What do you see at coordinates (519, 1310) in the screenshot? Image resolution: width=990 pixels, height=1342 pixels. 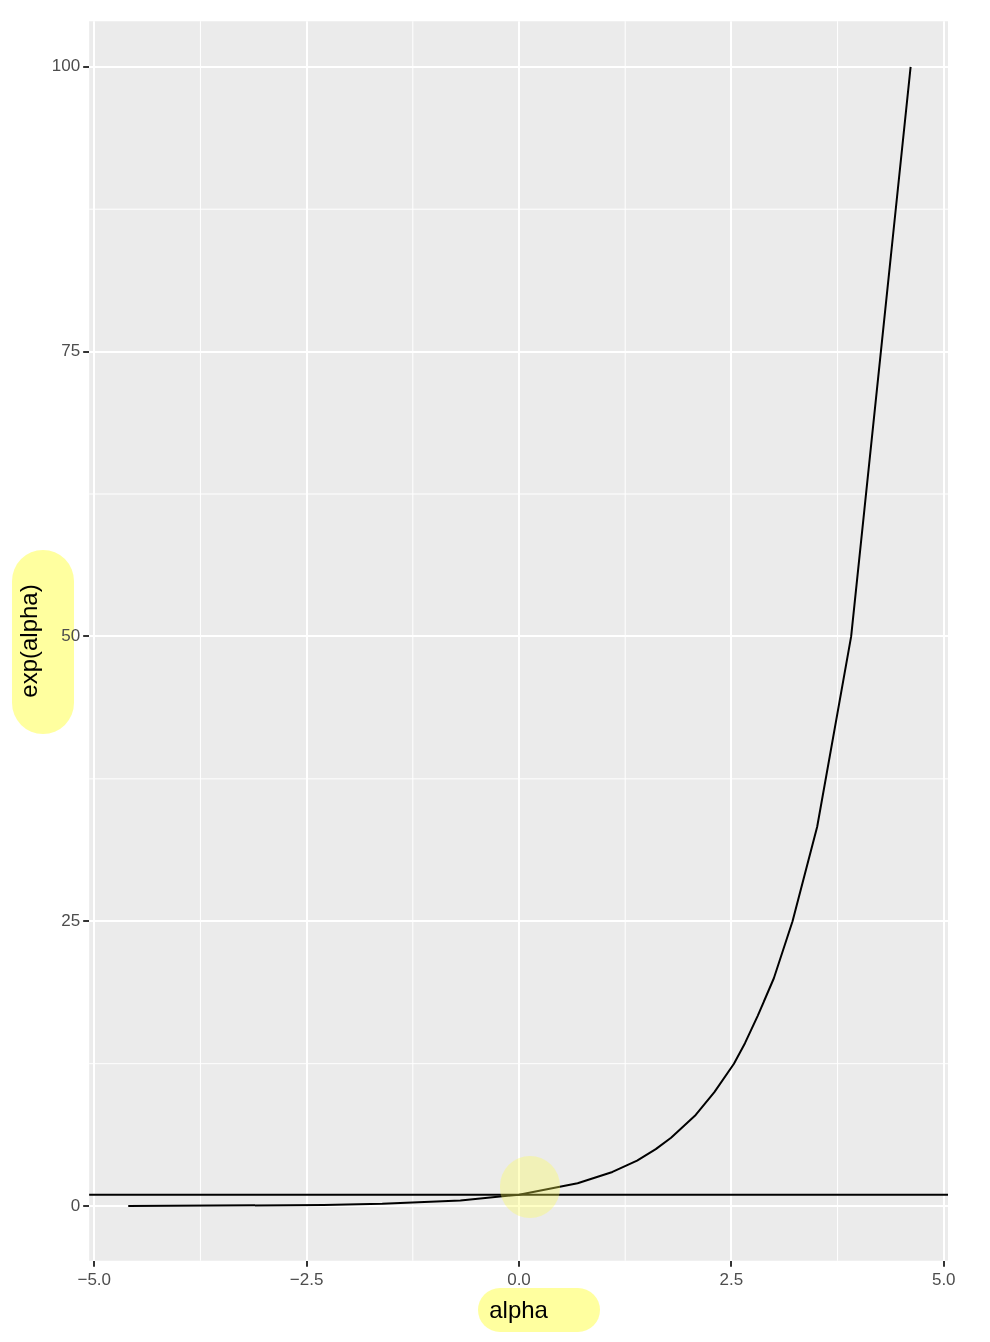 I see `x-axis-title: alpha` at bounding box center [519, 1310].